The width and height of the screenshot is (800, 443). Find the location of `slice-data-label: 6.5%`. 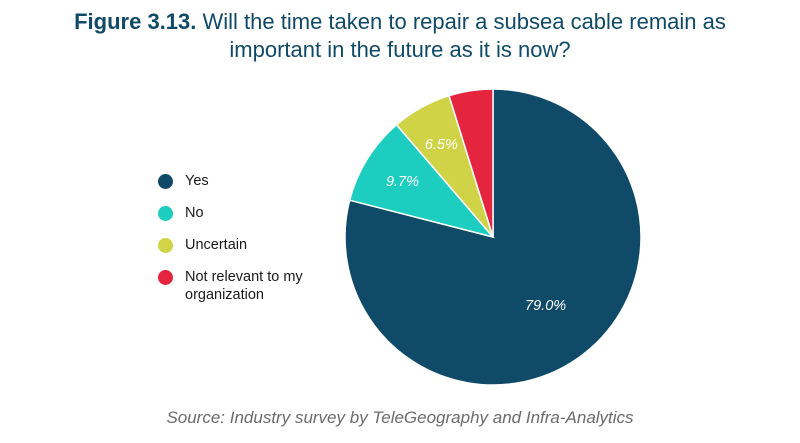

slice-data-label: 6.5% is located at coordinates (441, 145).